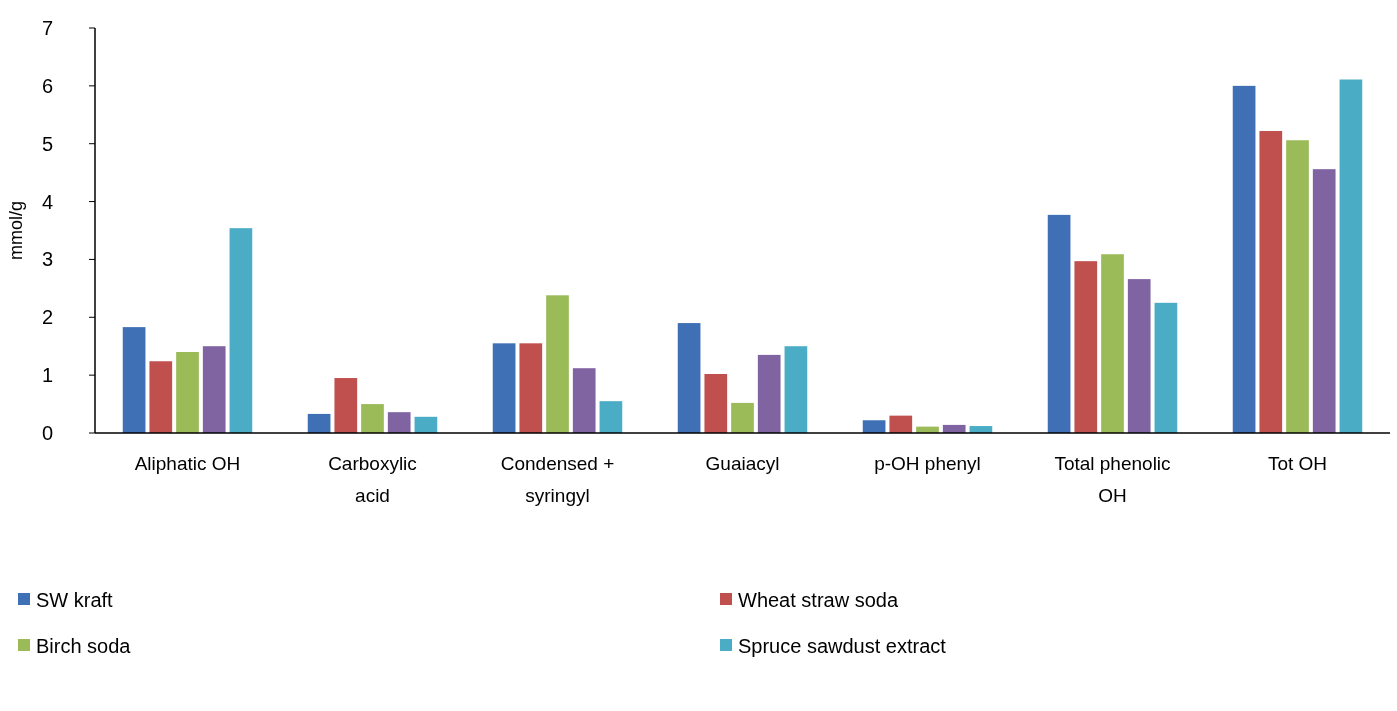  What do you see at coordinates (47, 433) in the screenshot?
I see `y-tick-label: 0` at bounding box center [47, 433].